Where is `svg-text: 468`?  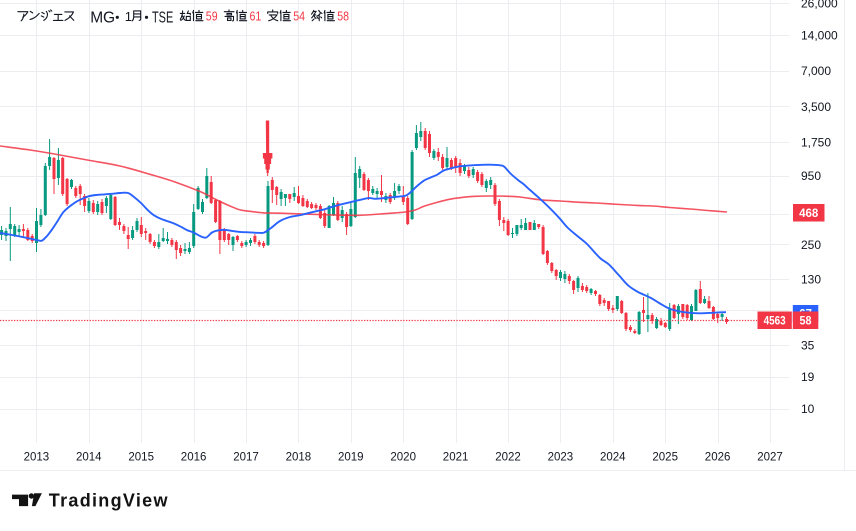
svg-text: 468 is located at coordinates (809, 214).